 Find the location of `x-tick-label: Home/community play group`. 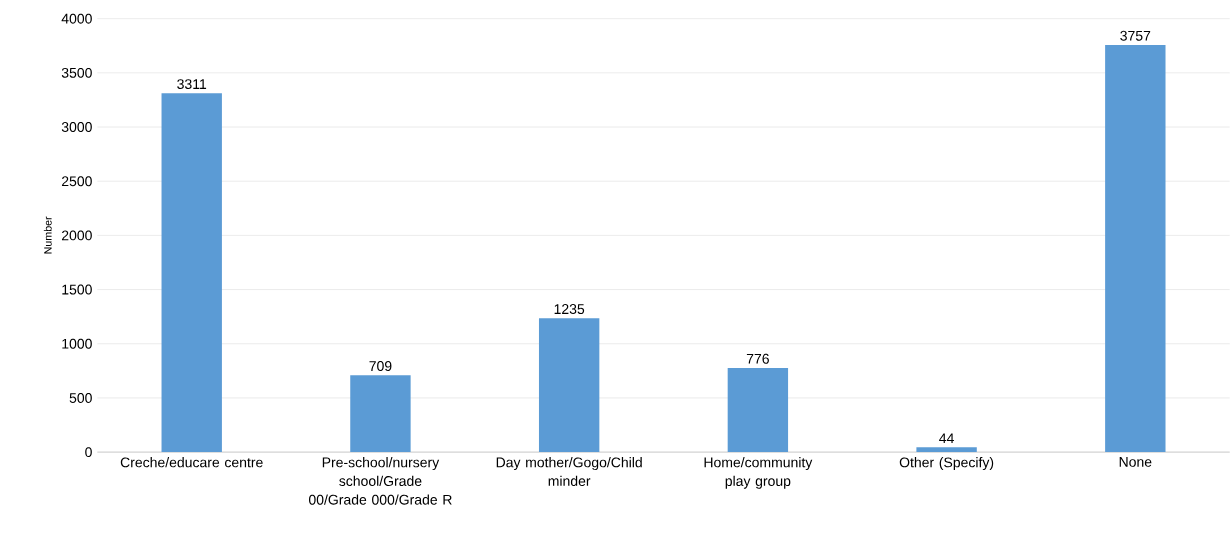

x-tick-label: Home/community play group is located at coordinates (758, 472).